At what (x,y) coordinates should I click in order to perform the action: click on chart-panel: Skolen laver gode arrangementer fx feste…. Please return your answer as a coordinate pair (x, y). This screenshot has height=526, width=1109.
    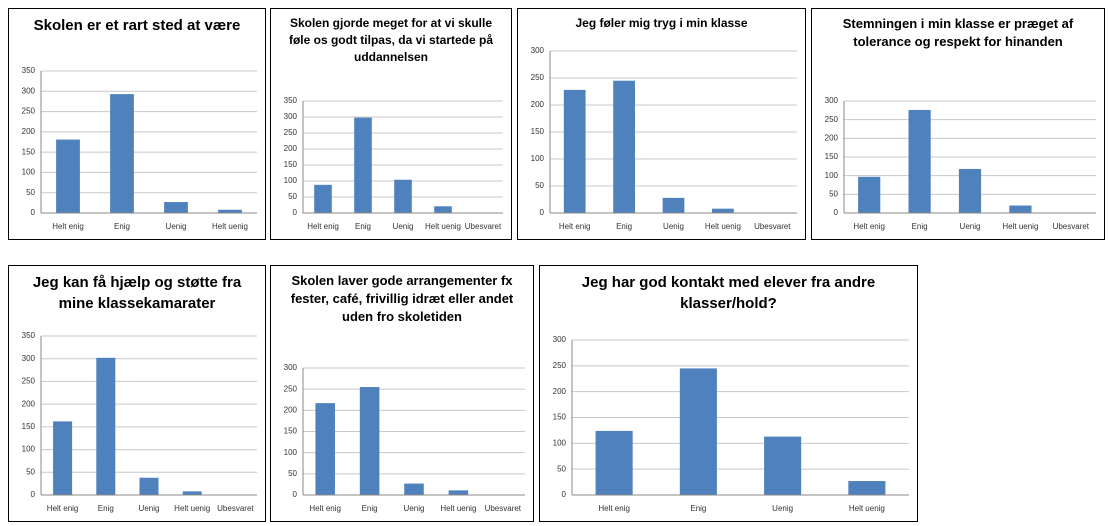
    Looking at the image, I should click on (402, 393).